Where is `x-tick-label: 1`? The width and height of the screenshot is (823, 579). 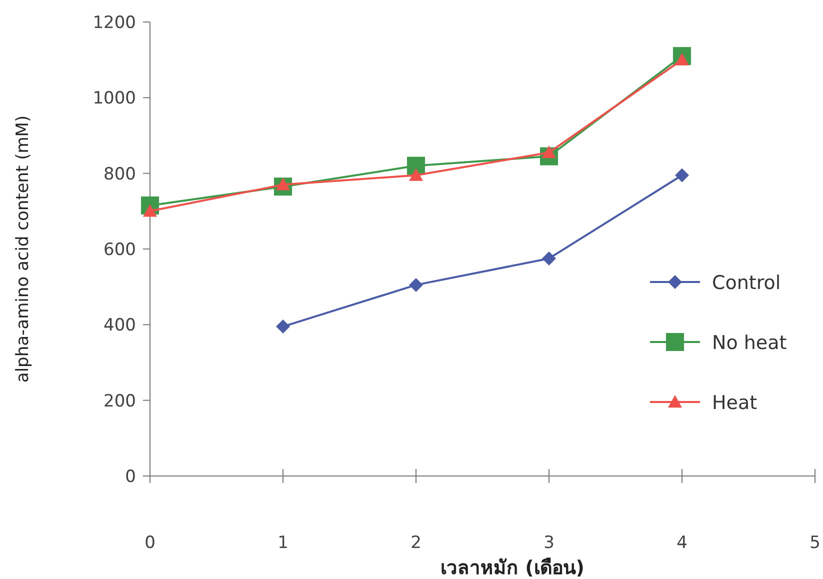
x-tick-label: 1 is located at coordinates (283, 543).